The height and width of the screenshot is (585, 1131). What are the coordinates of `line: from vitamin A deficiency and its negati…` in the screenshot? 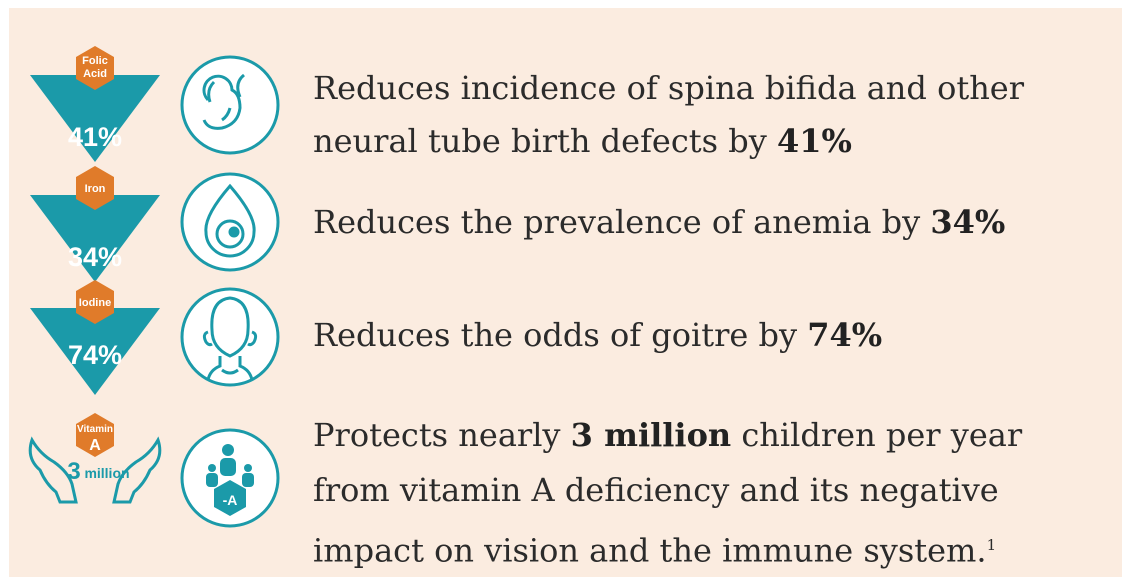 It's located at (667, 490).